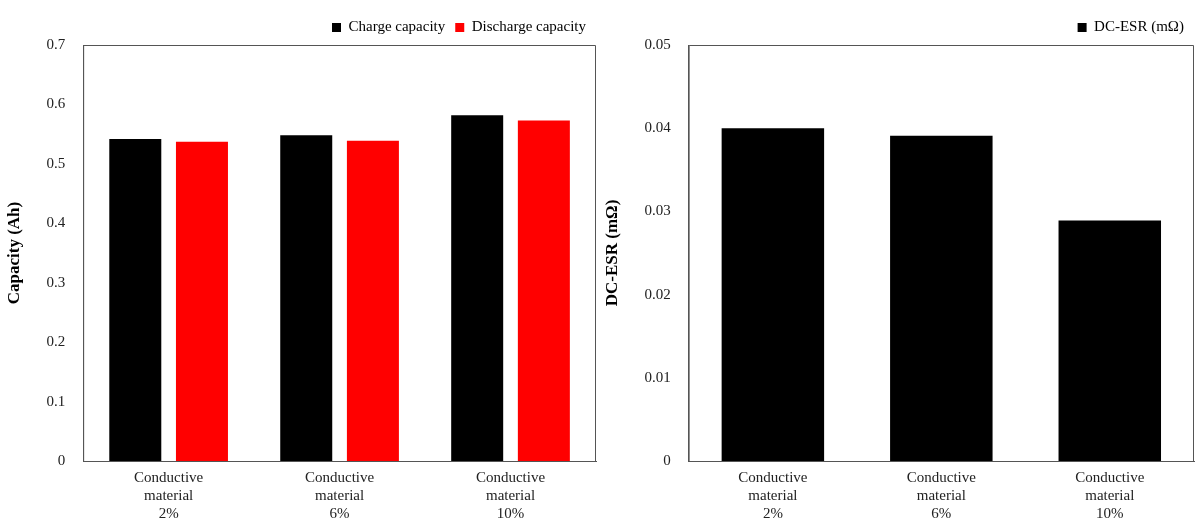  Describe the element at coordinates (56, 341) in the screenshot. I see `y-tick-label: 0.2` at that location.